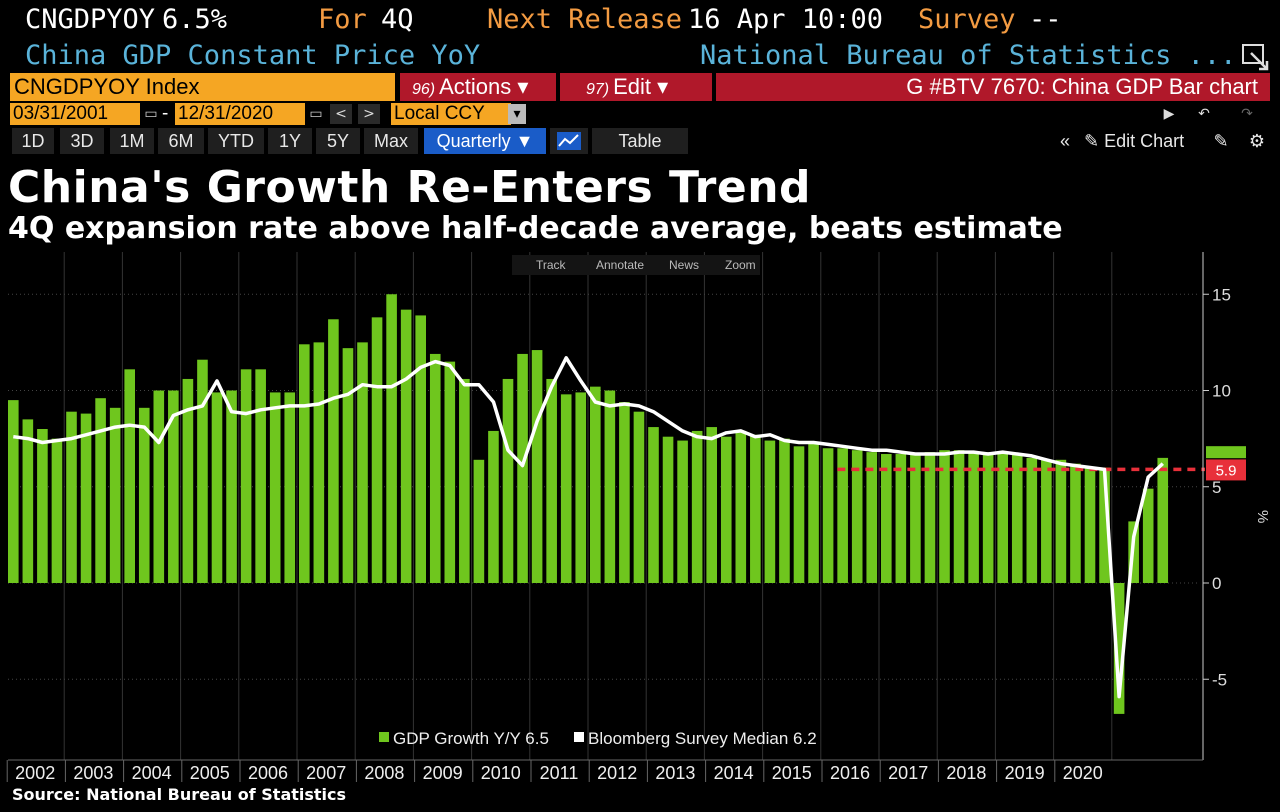 This screenshot has width=1280, height=812. Describe the element at coordinates (410, 187) in the screenshot. I see `chart-title: China's Growth Re-Enters Trend` at that location.